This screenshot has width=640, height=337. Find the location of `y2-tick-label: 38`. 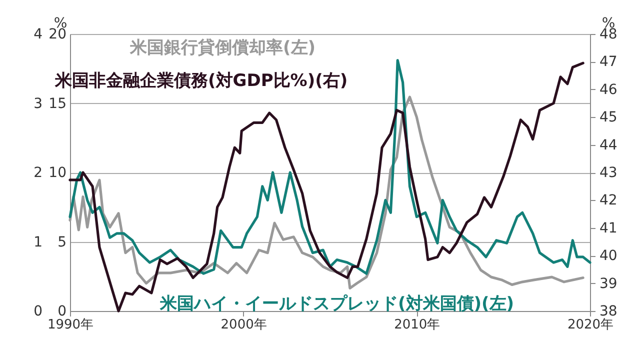

y2-tick-label: 38 is located at coordinates (609, 312).